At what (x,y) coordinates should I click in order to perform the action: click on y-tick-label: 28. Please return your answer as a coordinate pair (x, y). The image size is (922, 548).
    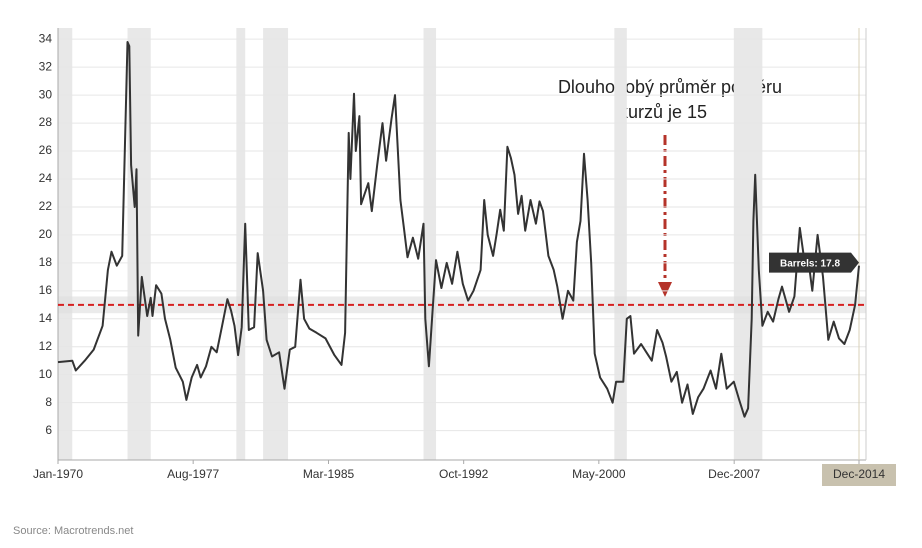
    Looking at the image, I should click on (46, 122).